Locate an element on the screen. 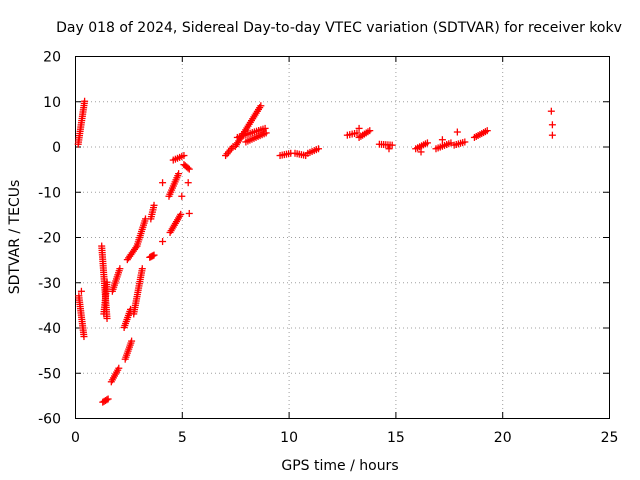  y-tick-label: 0 is located at coordinates (56, 148).